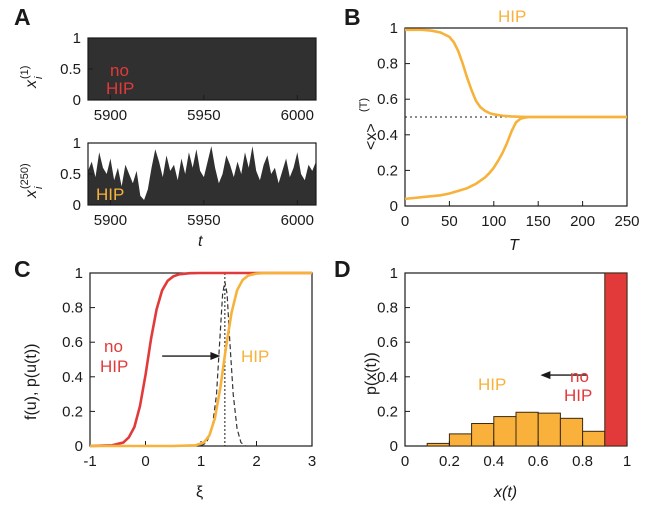  I want to click on panel-d-annotation-right-line1: no, so click(579, 376).